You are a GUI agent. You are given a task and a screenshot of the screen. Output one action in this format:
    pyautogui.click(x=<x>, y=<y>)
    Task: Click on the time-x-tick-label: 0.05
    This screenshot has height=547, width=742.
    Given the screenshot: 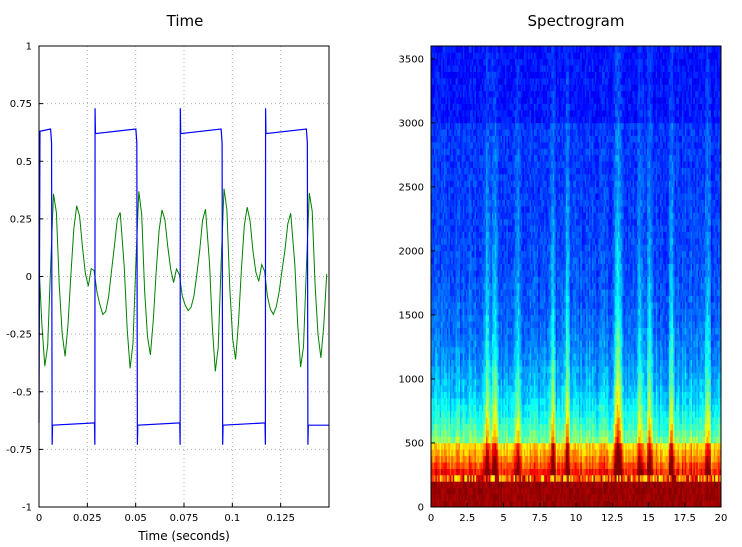 What is the action you would take?
    pyautogui.click(x=136, y=518)
    